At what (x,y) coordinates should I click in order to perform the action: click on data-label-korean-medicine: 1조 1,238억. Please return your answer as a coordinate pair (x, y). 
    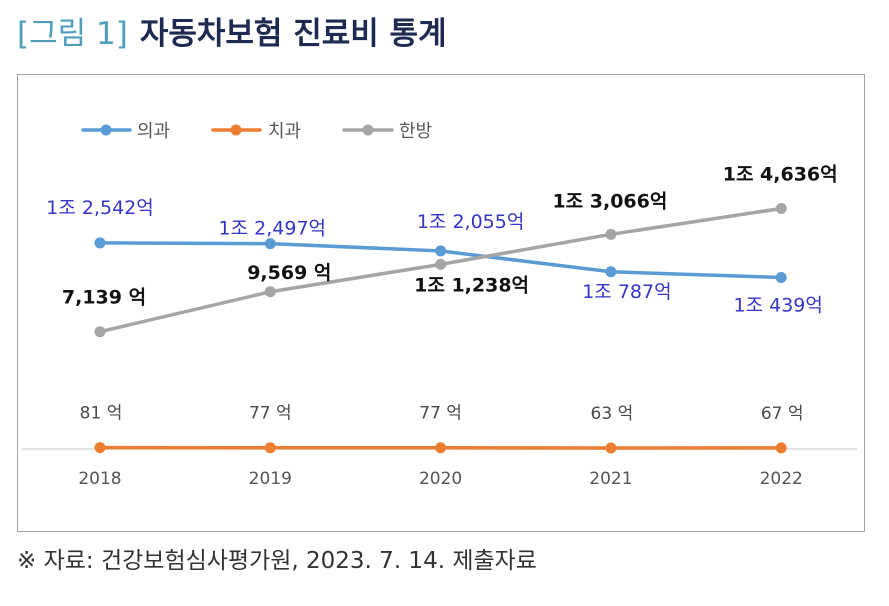
    Looking at the image, I should click on (471, 285).